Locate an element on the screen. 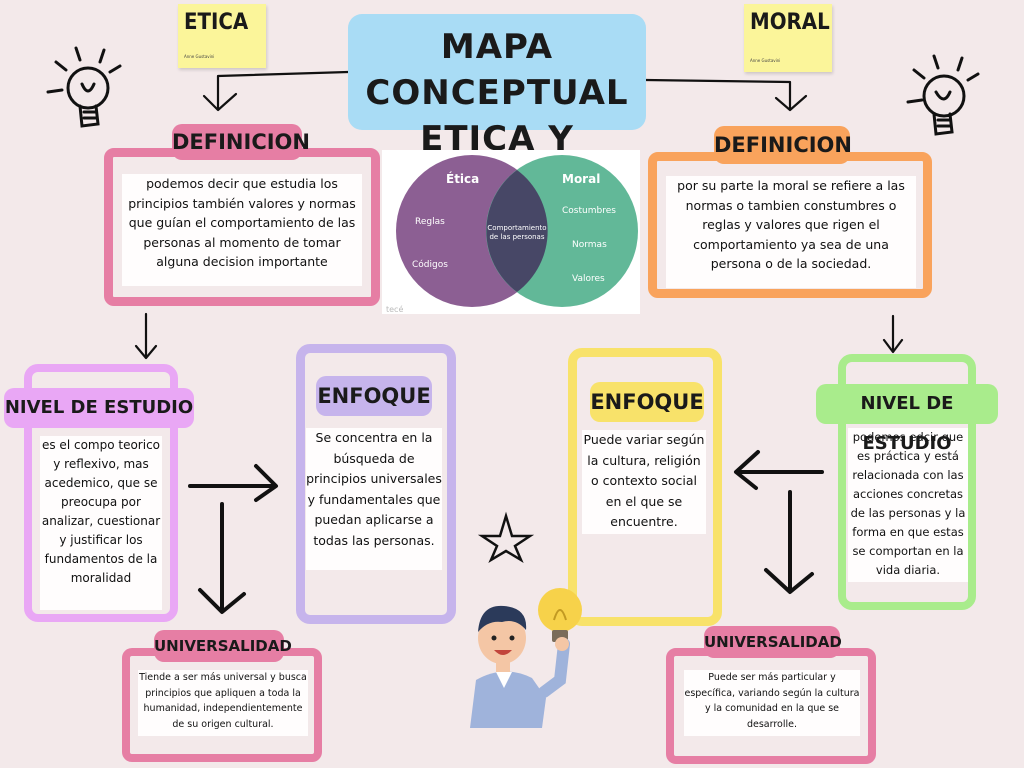 The height and width of the screenshot is (768, 1024). etica-enfoque-label: ENFOQUE is located at coordinates (374, 396).